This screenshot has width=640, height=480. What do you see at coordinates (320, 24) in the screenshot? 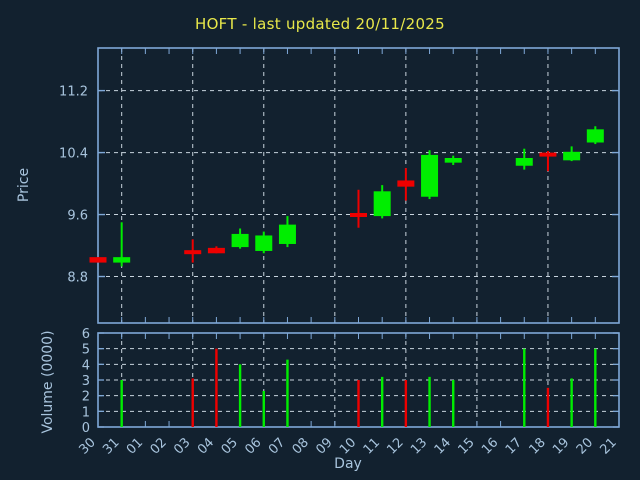
I see `chart-title: HOFT - last updated 20/11/2025` at bounding box center [320, 24].